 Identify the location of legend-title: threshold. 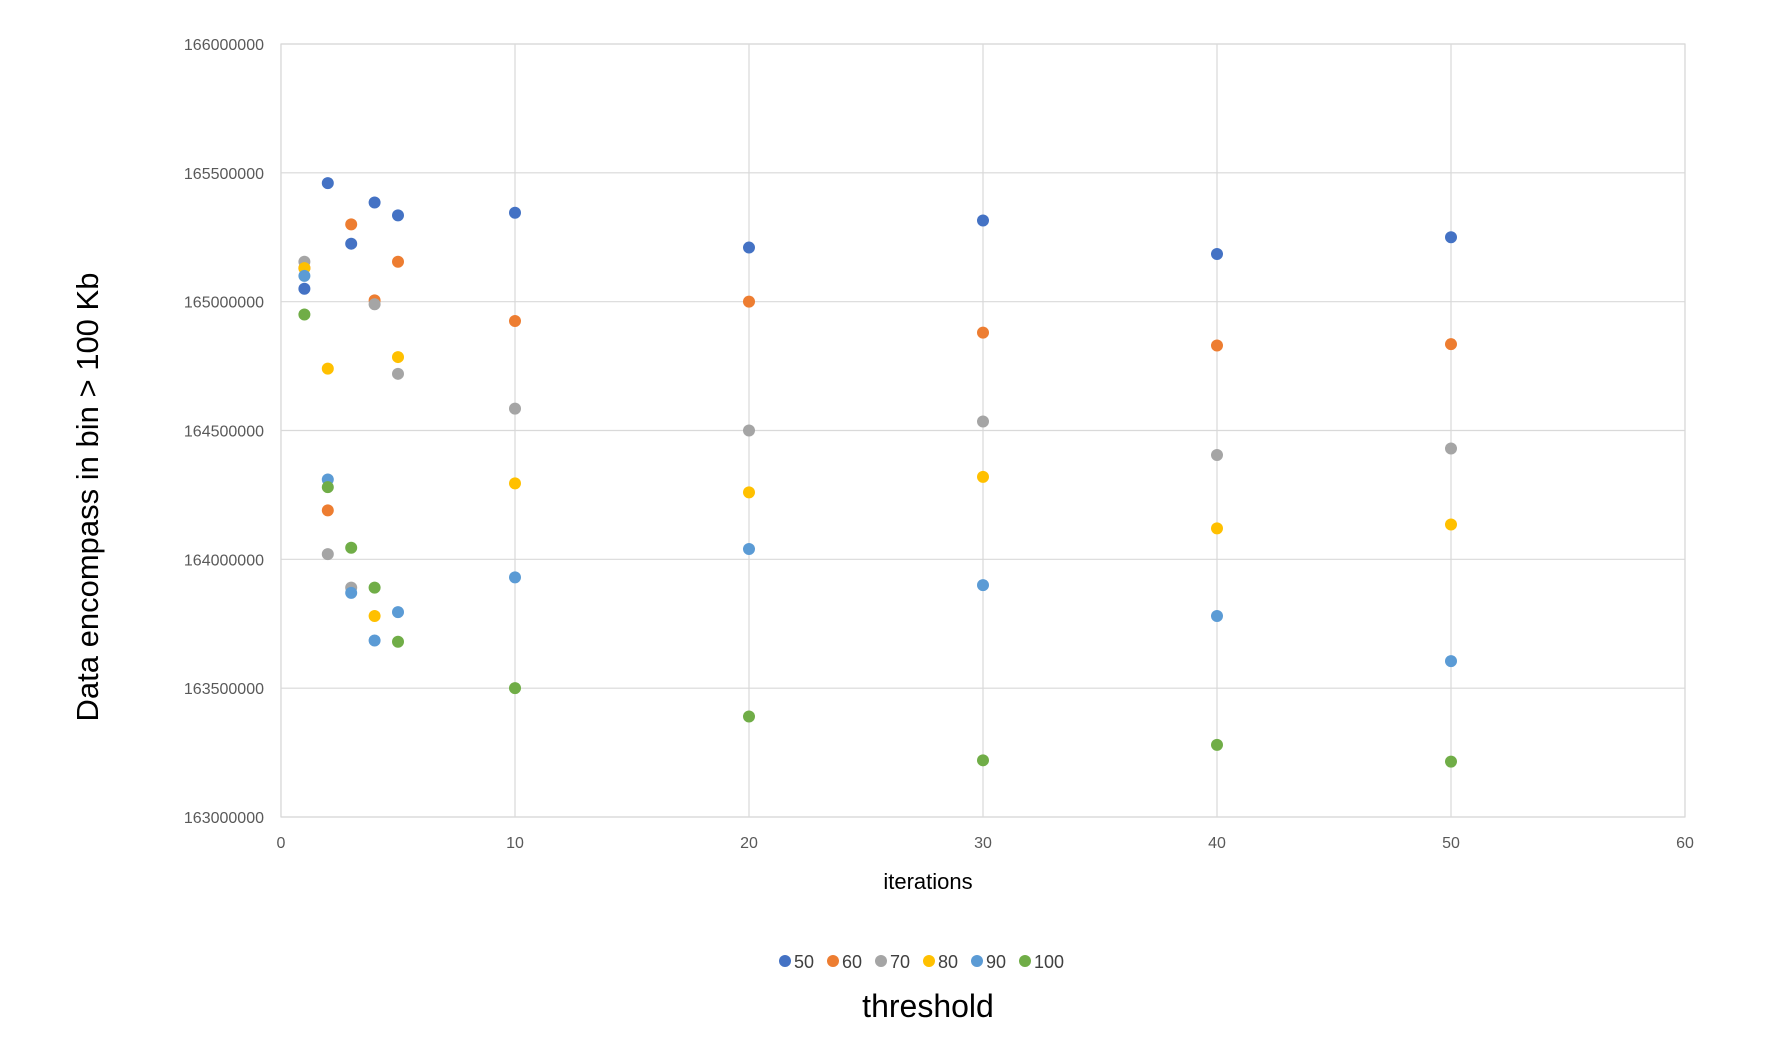
(928, 1006).